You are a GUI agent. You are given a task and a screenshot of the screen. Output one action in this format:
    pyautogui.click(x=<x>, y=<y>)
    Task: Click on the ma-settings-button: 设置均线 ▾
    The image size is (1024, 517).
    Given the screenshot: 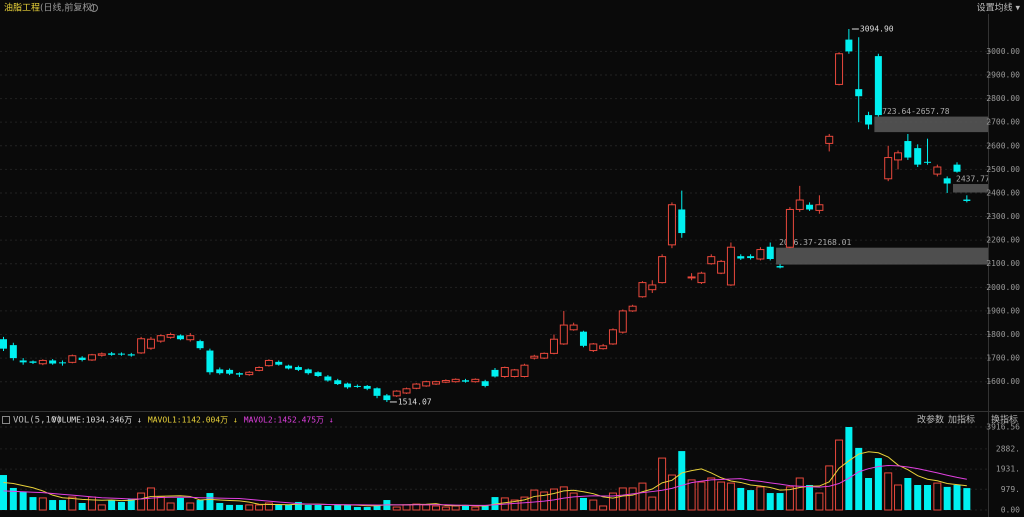 What is the action you would take?
    pyautogui.click(x=999, y=8)
    